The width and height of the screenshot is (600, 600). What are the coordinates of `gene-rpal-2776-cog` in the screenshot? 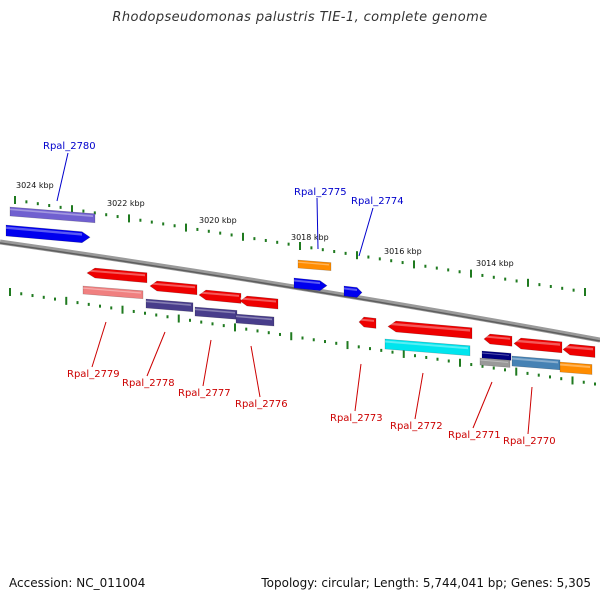 It's located at (255, 320).